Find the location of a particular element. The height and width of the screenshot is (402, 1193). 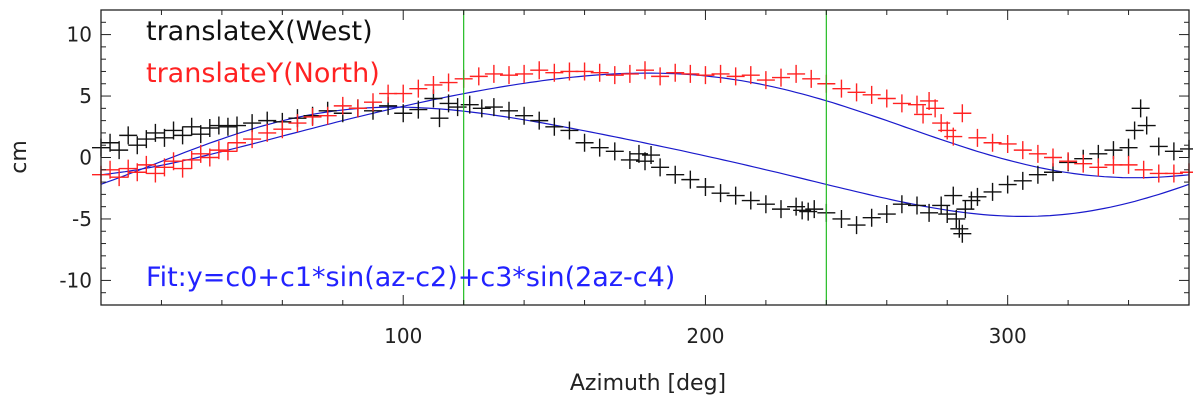

y-tick-labels: 10 5 0 -5 -10 is located at coordinates (75, 158).